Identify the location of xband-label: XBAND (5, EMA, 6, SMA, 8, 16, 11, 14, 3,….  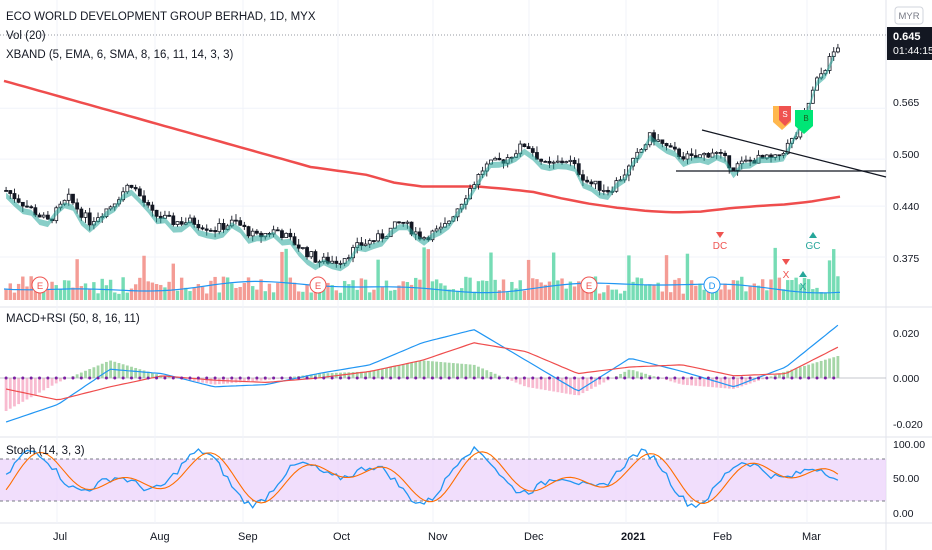
(119, 55).